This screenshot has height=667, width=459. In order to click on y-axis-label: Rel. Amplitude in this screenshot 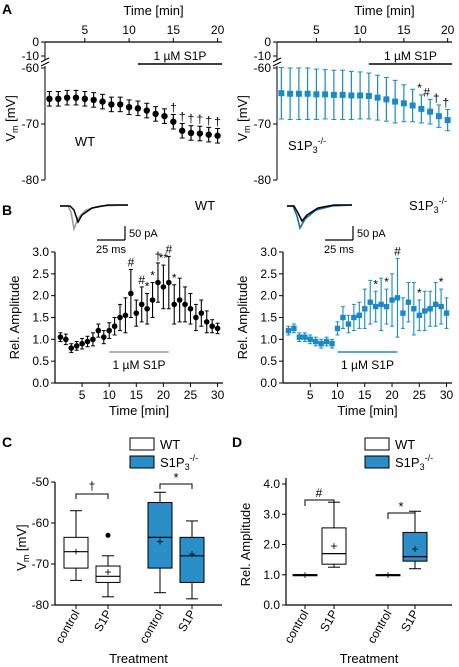, I will do `click(14, 318)`.